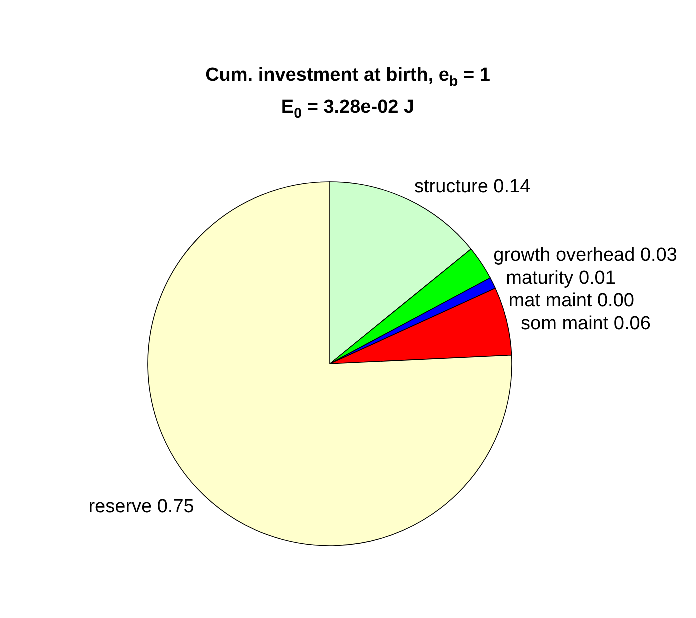 The width and height of the screenshot is (696, 618). I want to click on chart-subtitle: E$_{0}$ = 3.28e-02 J, so click(348, 110).